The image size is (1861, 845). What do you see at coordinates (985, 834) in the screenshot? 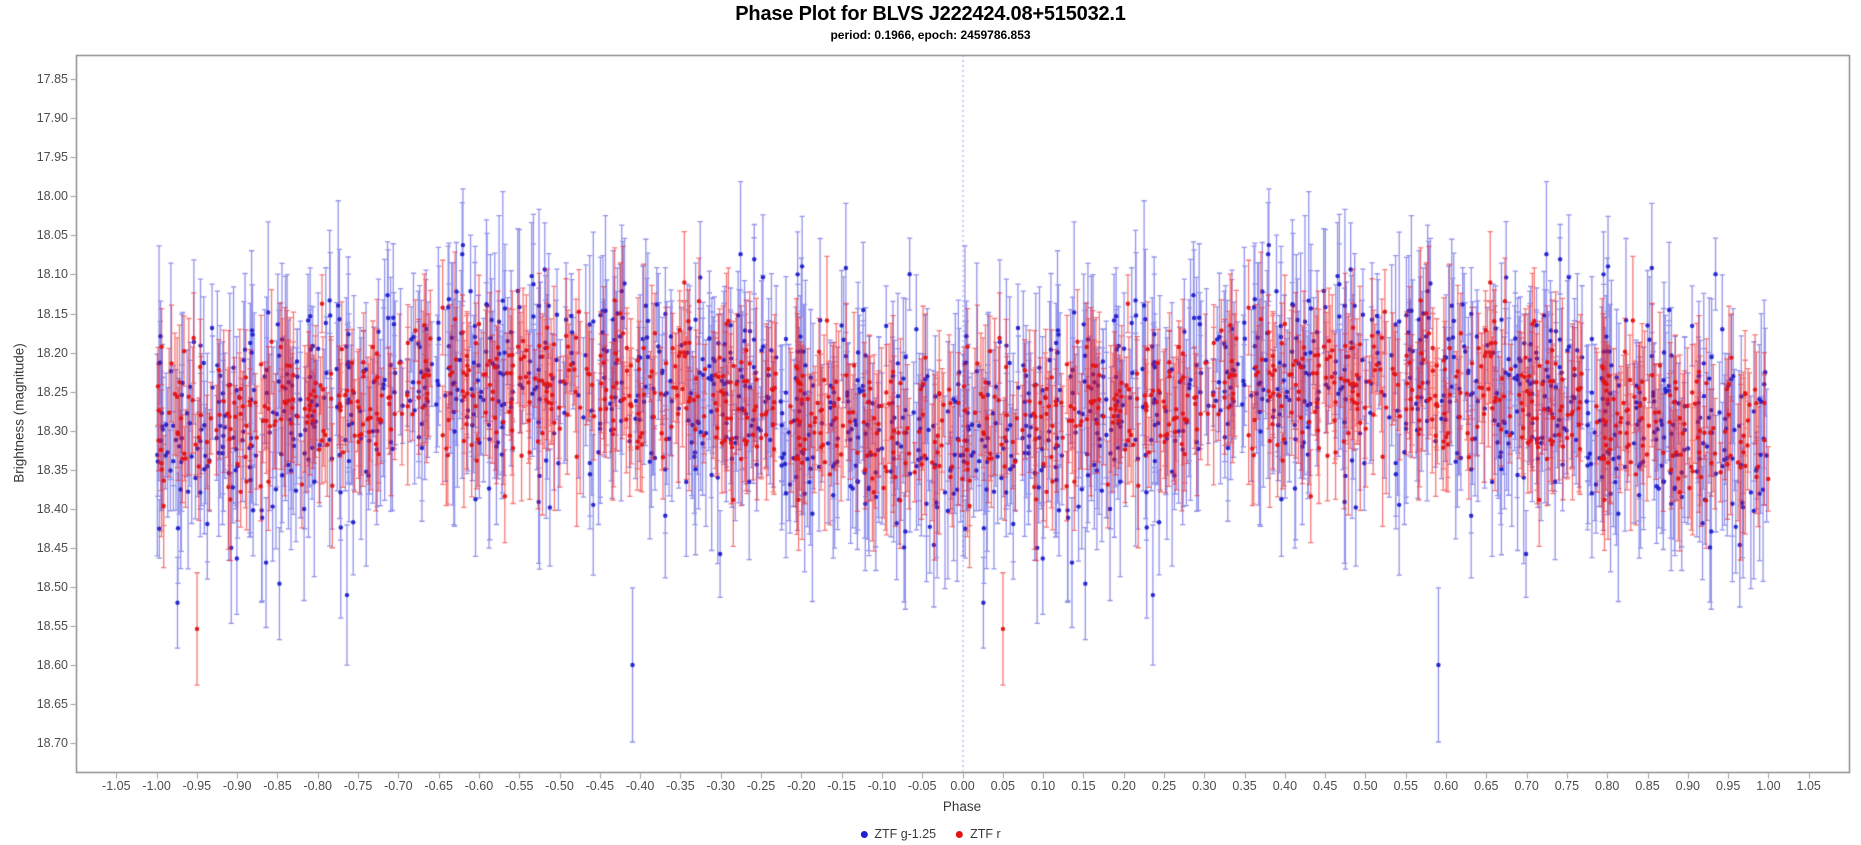
I see `legend-label-ztf-r: ZTF r` at bounding box center [985, 834].